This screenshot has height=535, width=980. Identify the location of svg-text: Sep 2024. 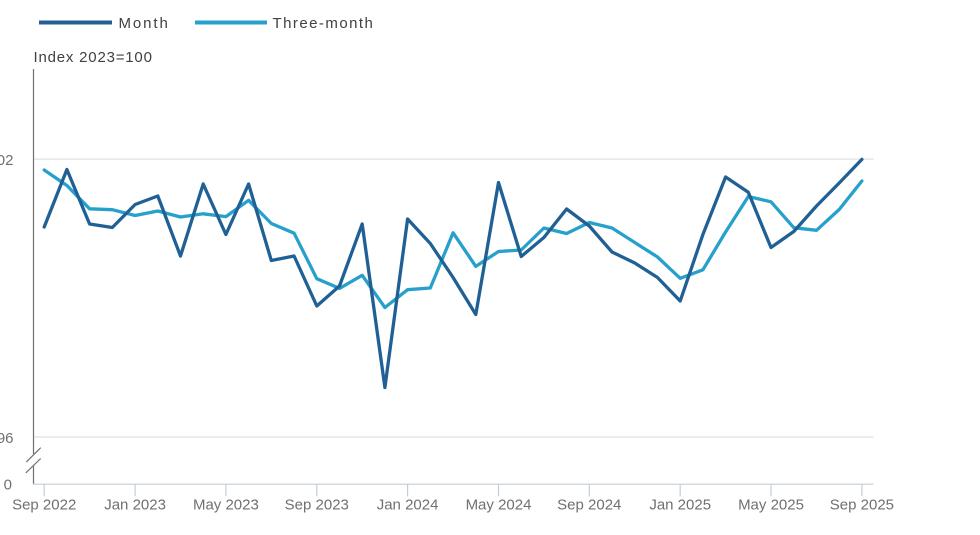
(589, 504).